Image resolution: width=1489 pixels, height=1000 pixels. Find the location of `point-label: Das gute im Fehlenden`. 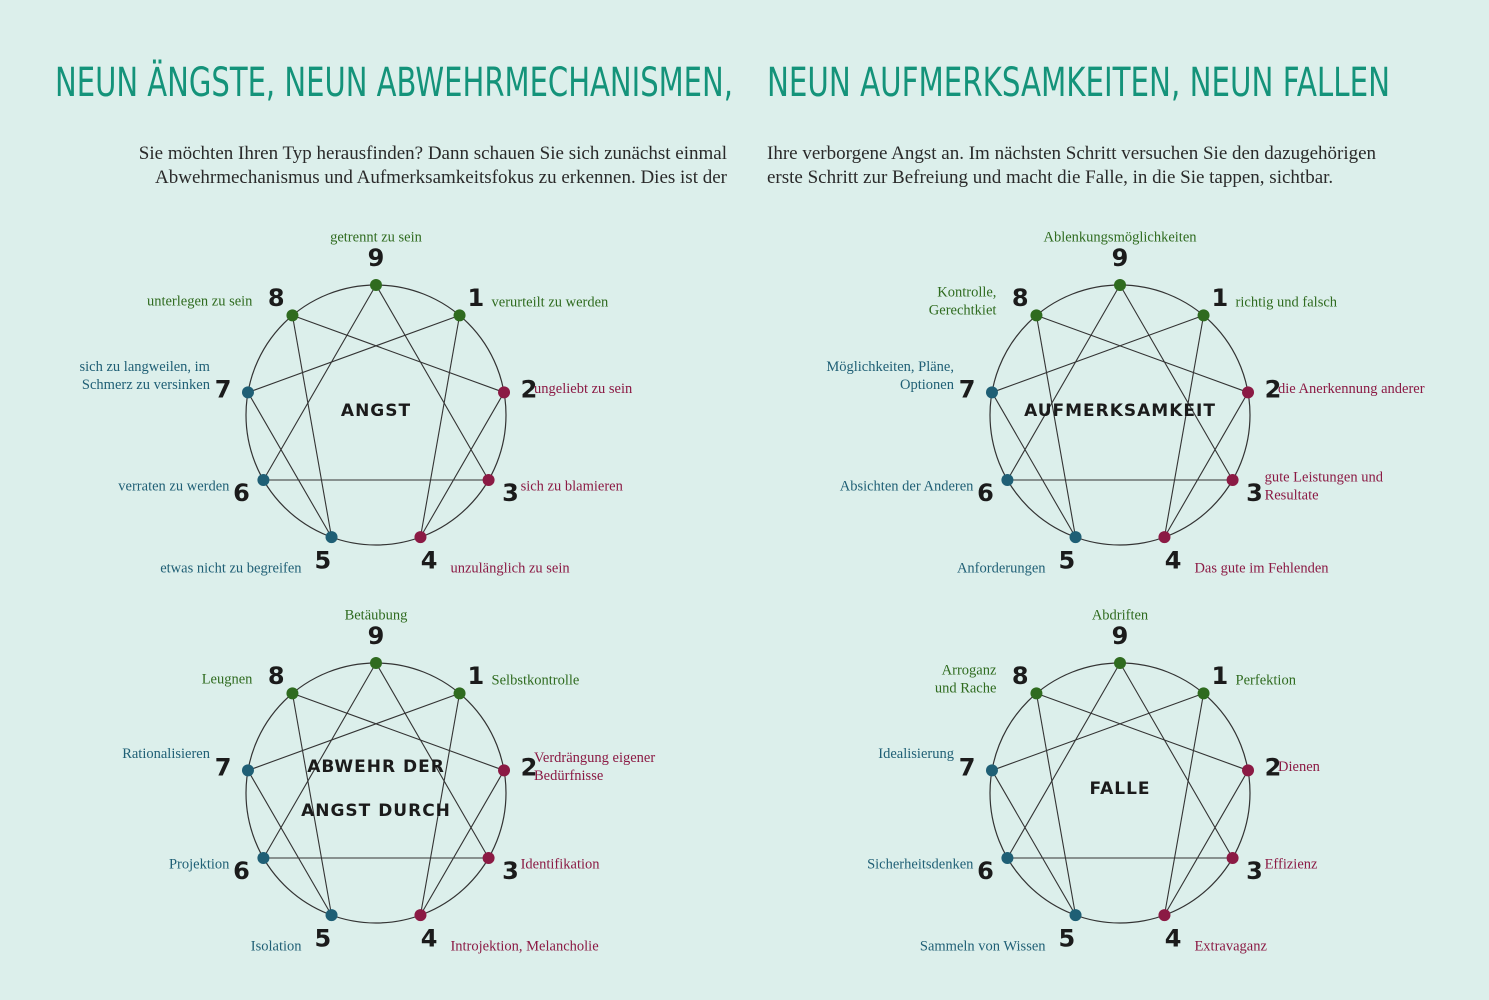

point-label: Das gute im Fehlenden is located at coordinates (1261, 568).